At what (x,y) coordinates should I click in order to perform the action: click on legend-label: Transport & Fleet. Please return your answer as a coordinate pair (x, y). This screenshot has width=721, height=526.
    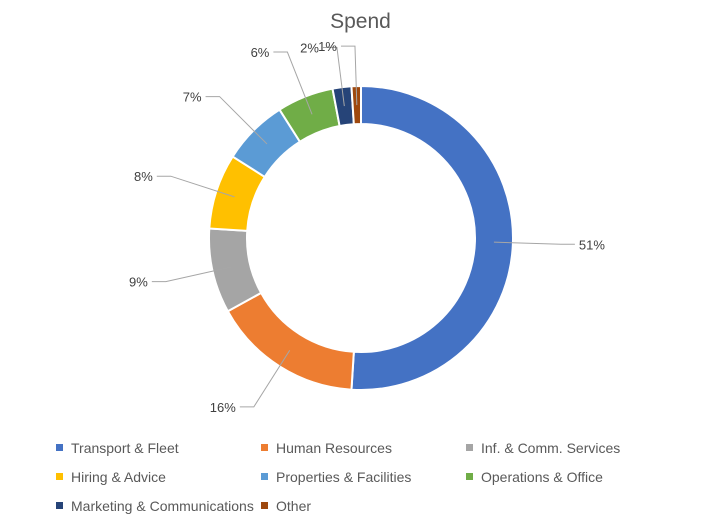
    Looking at the image, I should click on (125, 447).